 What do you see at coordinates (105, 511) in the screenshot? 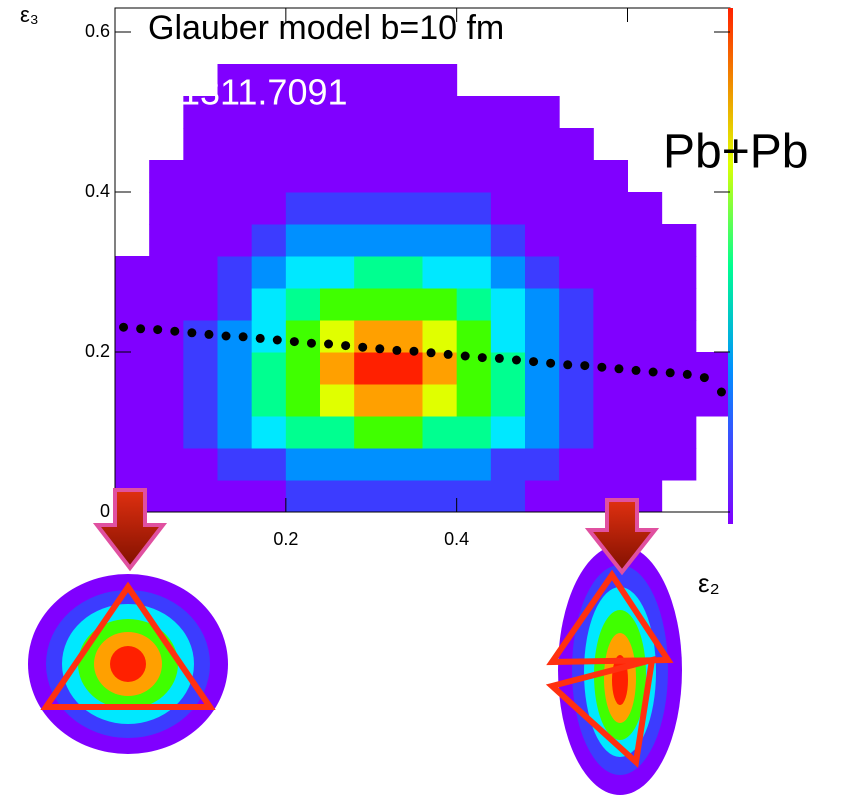
I see `y-tick-label: 0` at bounding box center [105, 511].